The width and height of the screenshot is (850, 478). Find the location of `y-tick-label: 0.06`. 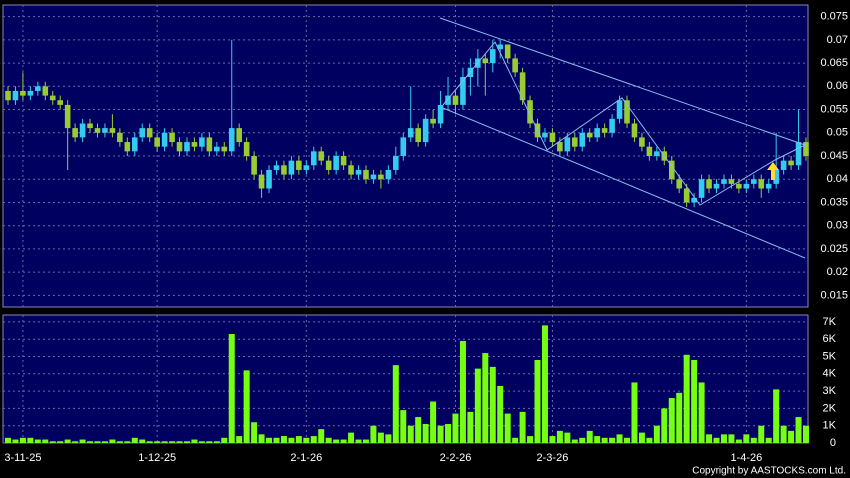

y-tick-label: 0.06 is located at coordinates (837, 86).